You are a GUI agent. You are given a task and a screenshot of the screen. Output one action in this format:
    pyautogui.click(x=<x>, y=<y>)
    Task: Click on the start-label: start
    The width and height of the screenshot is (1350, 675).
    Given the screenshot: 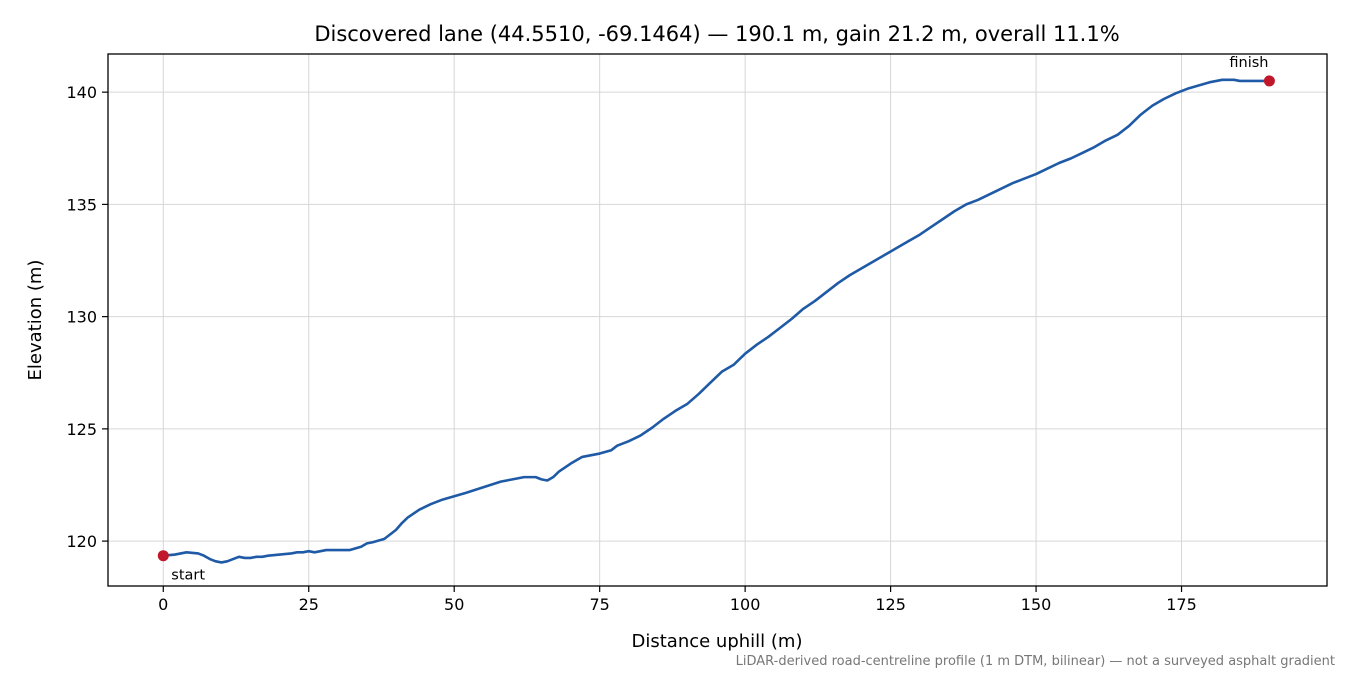 What is the action you would take?
    pyautogui.click(x=188, y=576)
    